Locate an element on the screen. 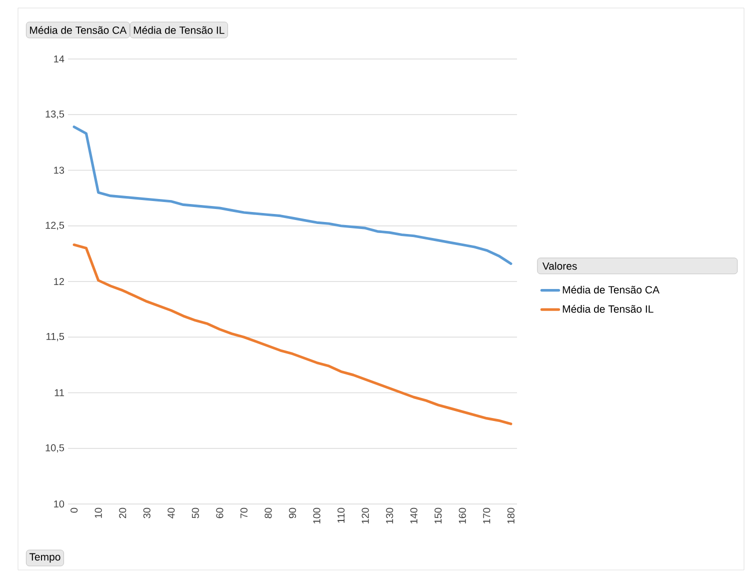 This screenshot has width=745, height=572. y-tick-label: 14 is located at coordinates (59, 59).